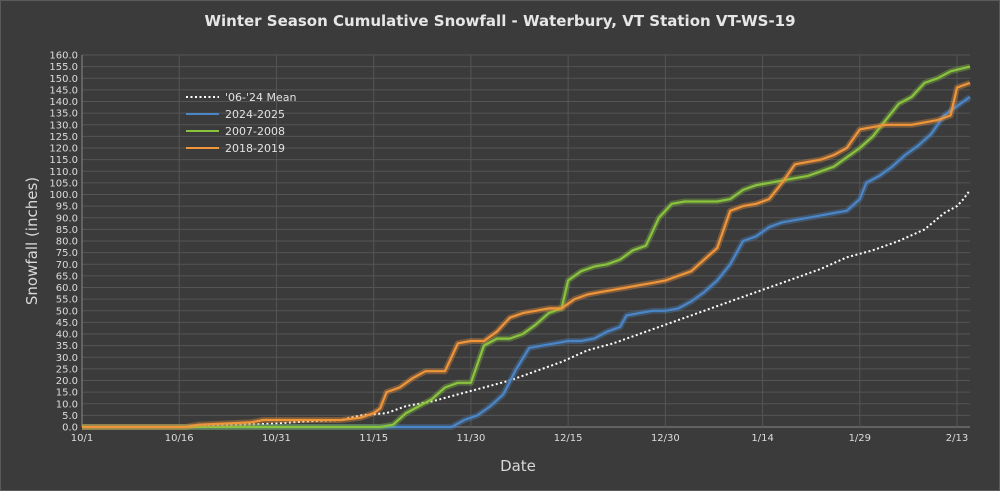 This screenshot has height=491, width=1000. Describe the element at coordinates (67, 381) in the screenshot. I see `y-tick-label: 20.0` at that location.